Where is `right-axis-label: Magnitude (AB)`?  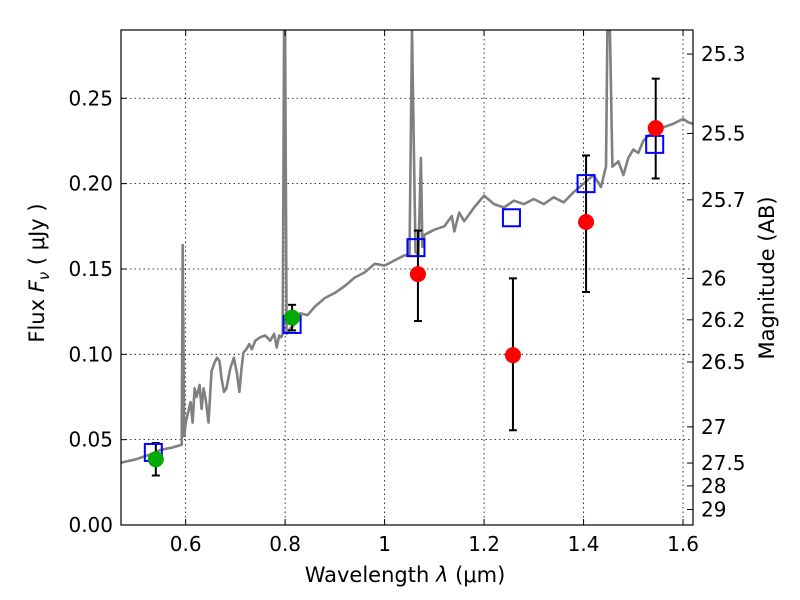 right-axis-label: Magnitude (AB) is located at coordinates (767, 277).